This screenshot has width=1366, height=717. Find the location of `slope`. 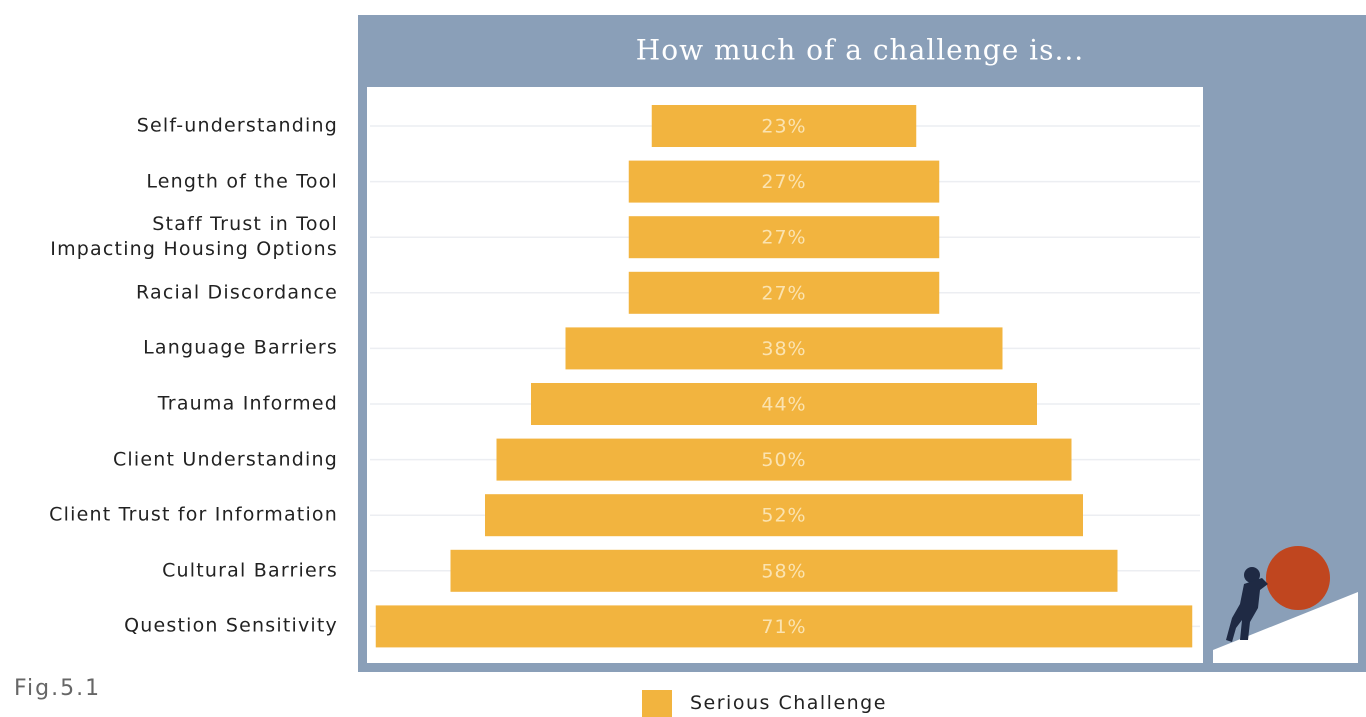

slope is located at coordinates (1285, 627).